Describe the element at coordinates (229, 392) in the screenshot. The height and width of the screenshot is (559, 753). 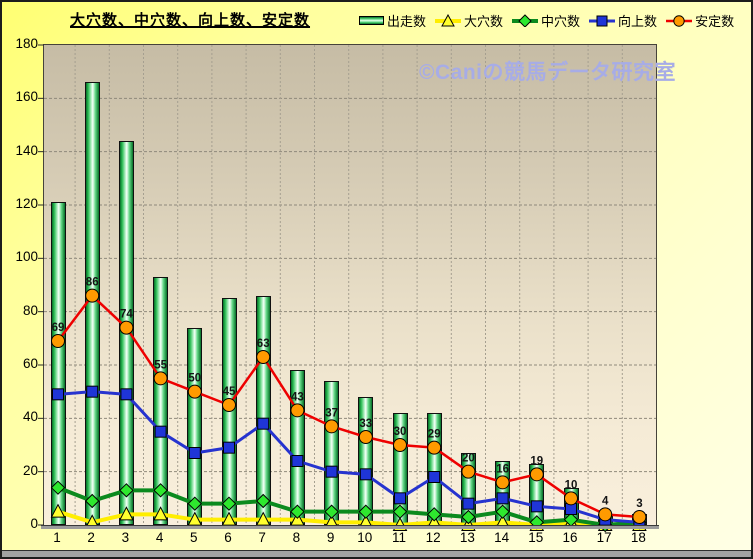
I see `point-label: 45` at that location.